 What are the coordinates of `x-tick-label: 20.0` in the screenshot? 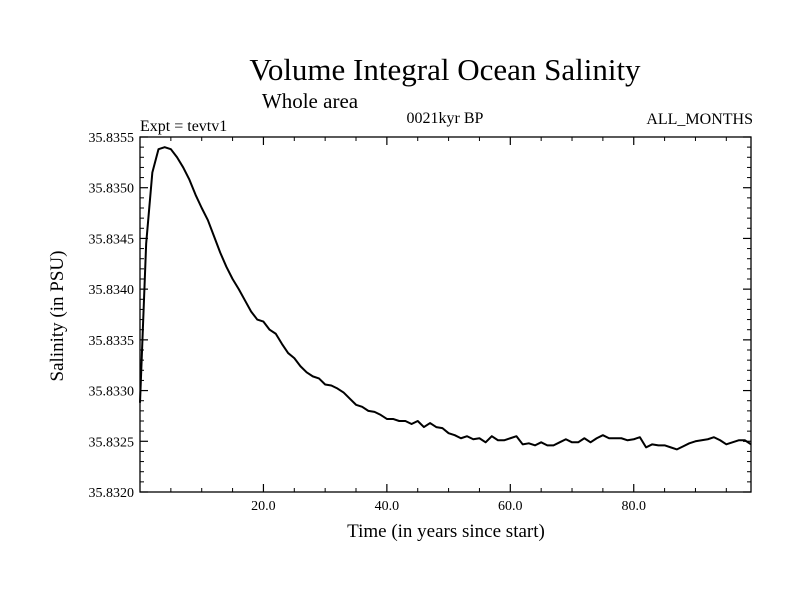 It's located at (263, 506).